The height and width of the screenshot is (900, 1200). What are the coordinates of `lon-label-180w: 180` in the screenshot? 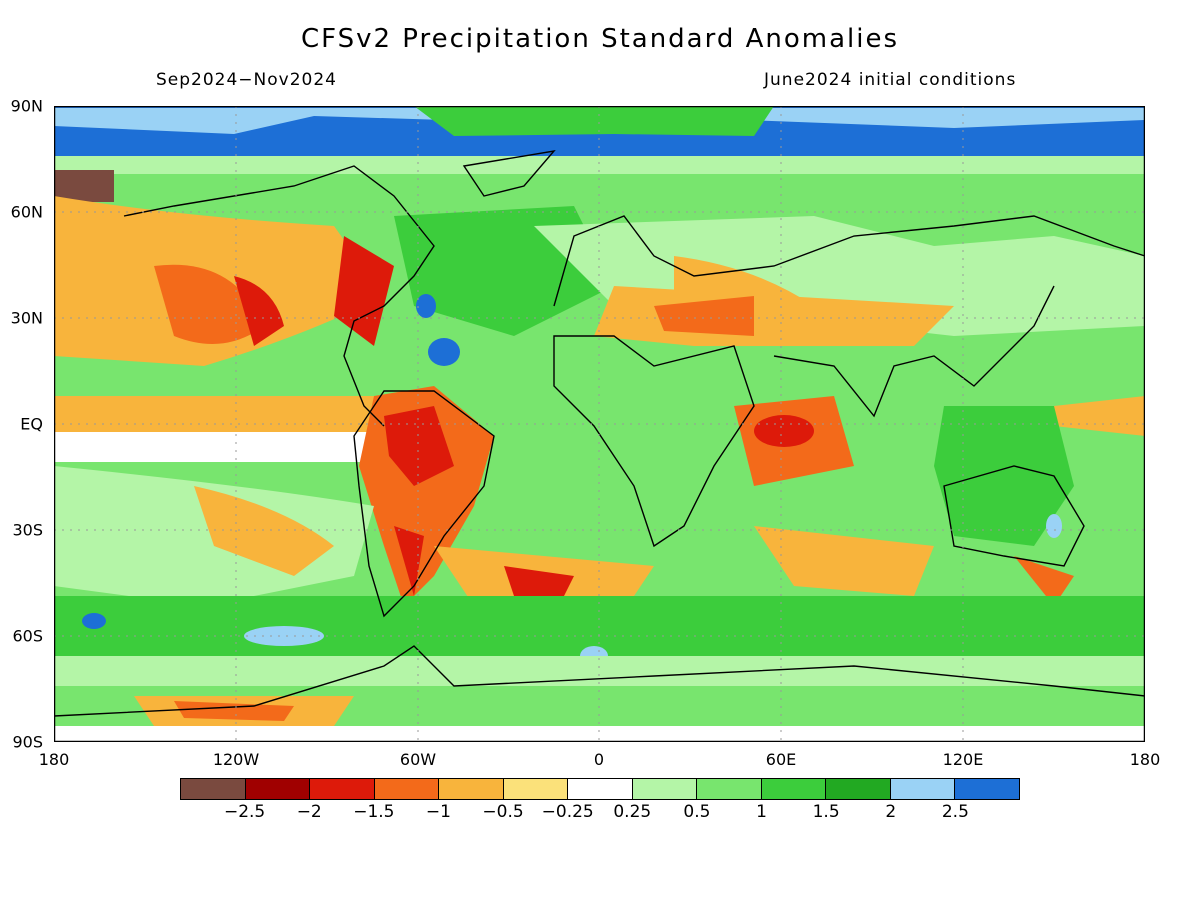 It's located at (54, 759).